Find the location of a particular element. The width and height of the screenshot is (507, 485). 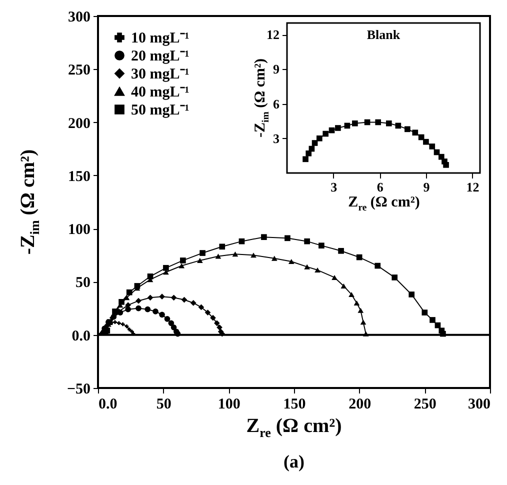

y-tick-label: 6 is located at coordinates (276, 104).